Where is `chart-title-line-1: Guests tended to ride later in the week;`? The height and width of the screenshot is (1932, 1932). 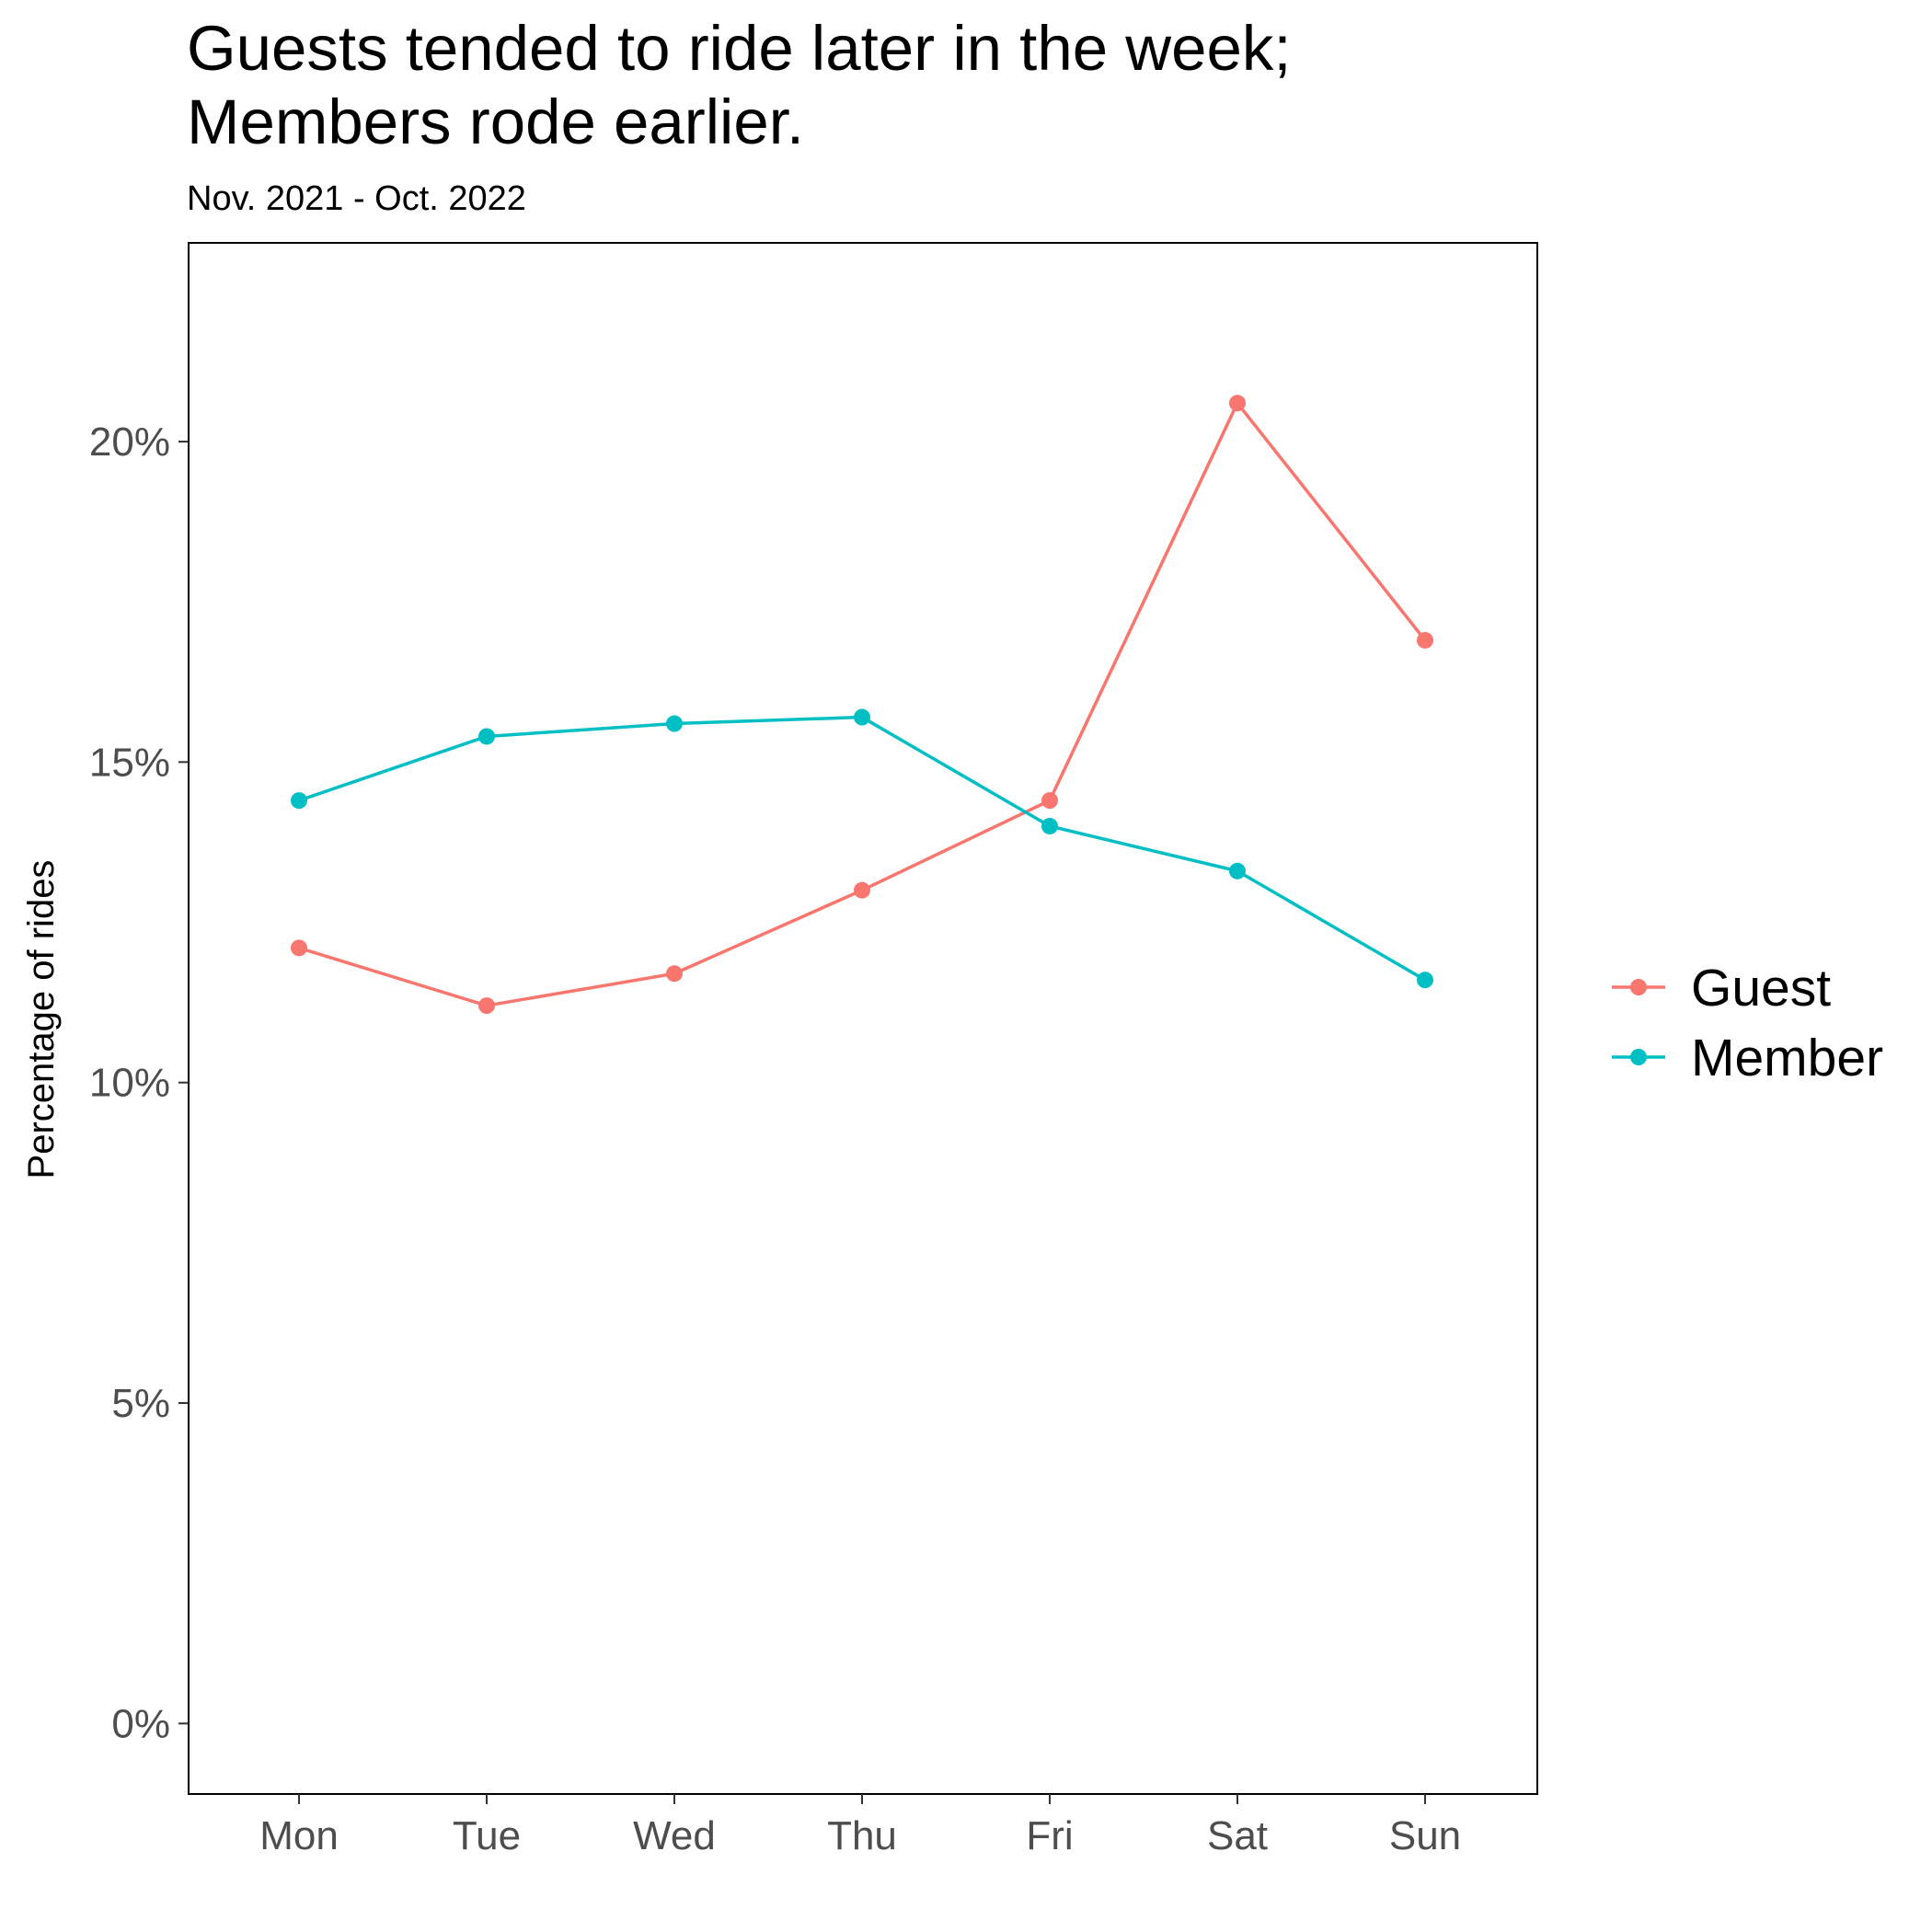
chart-title-line-1: Guests tended to ride later in the week; is located at coordinates (739, 48).